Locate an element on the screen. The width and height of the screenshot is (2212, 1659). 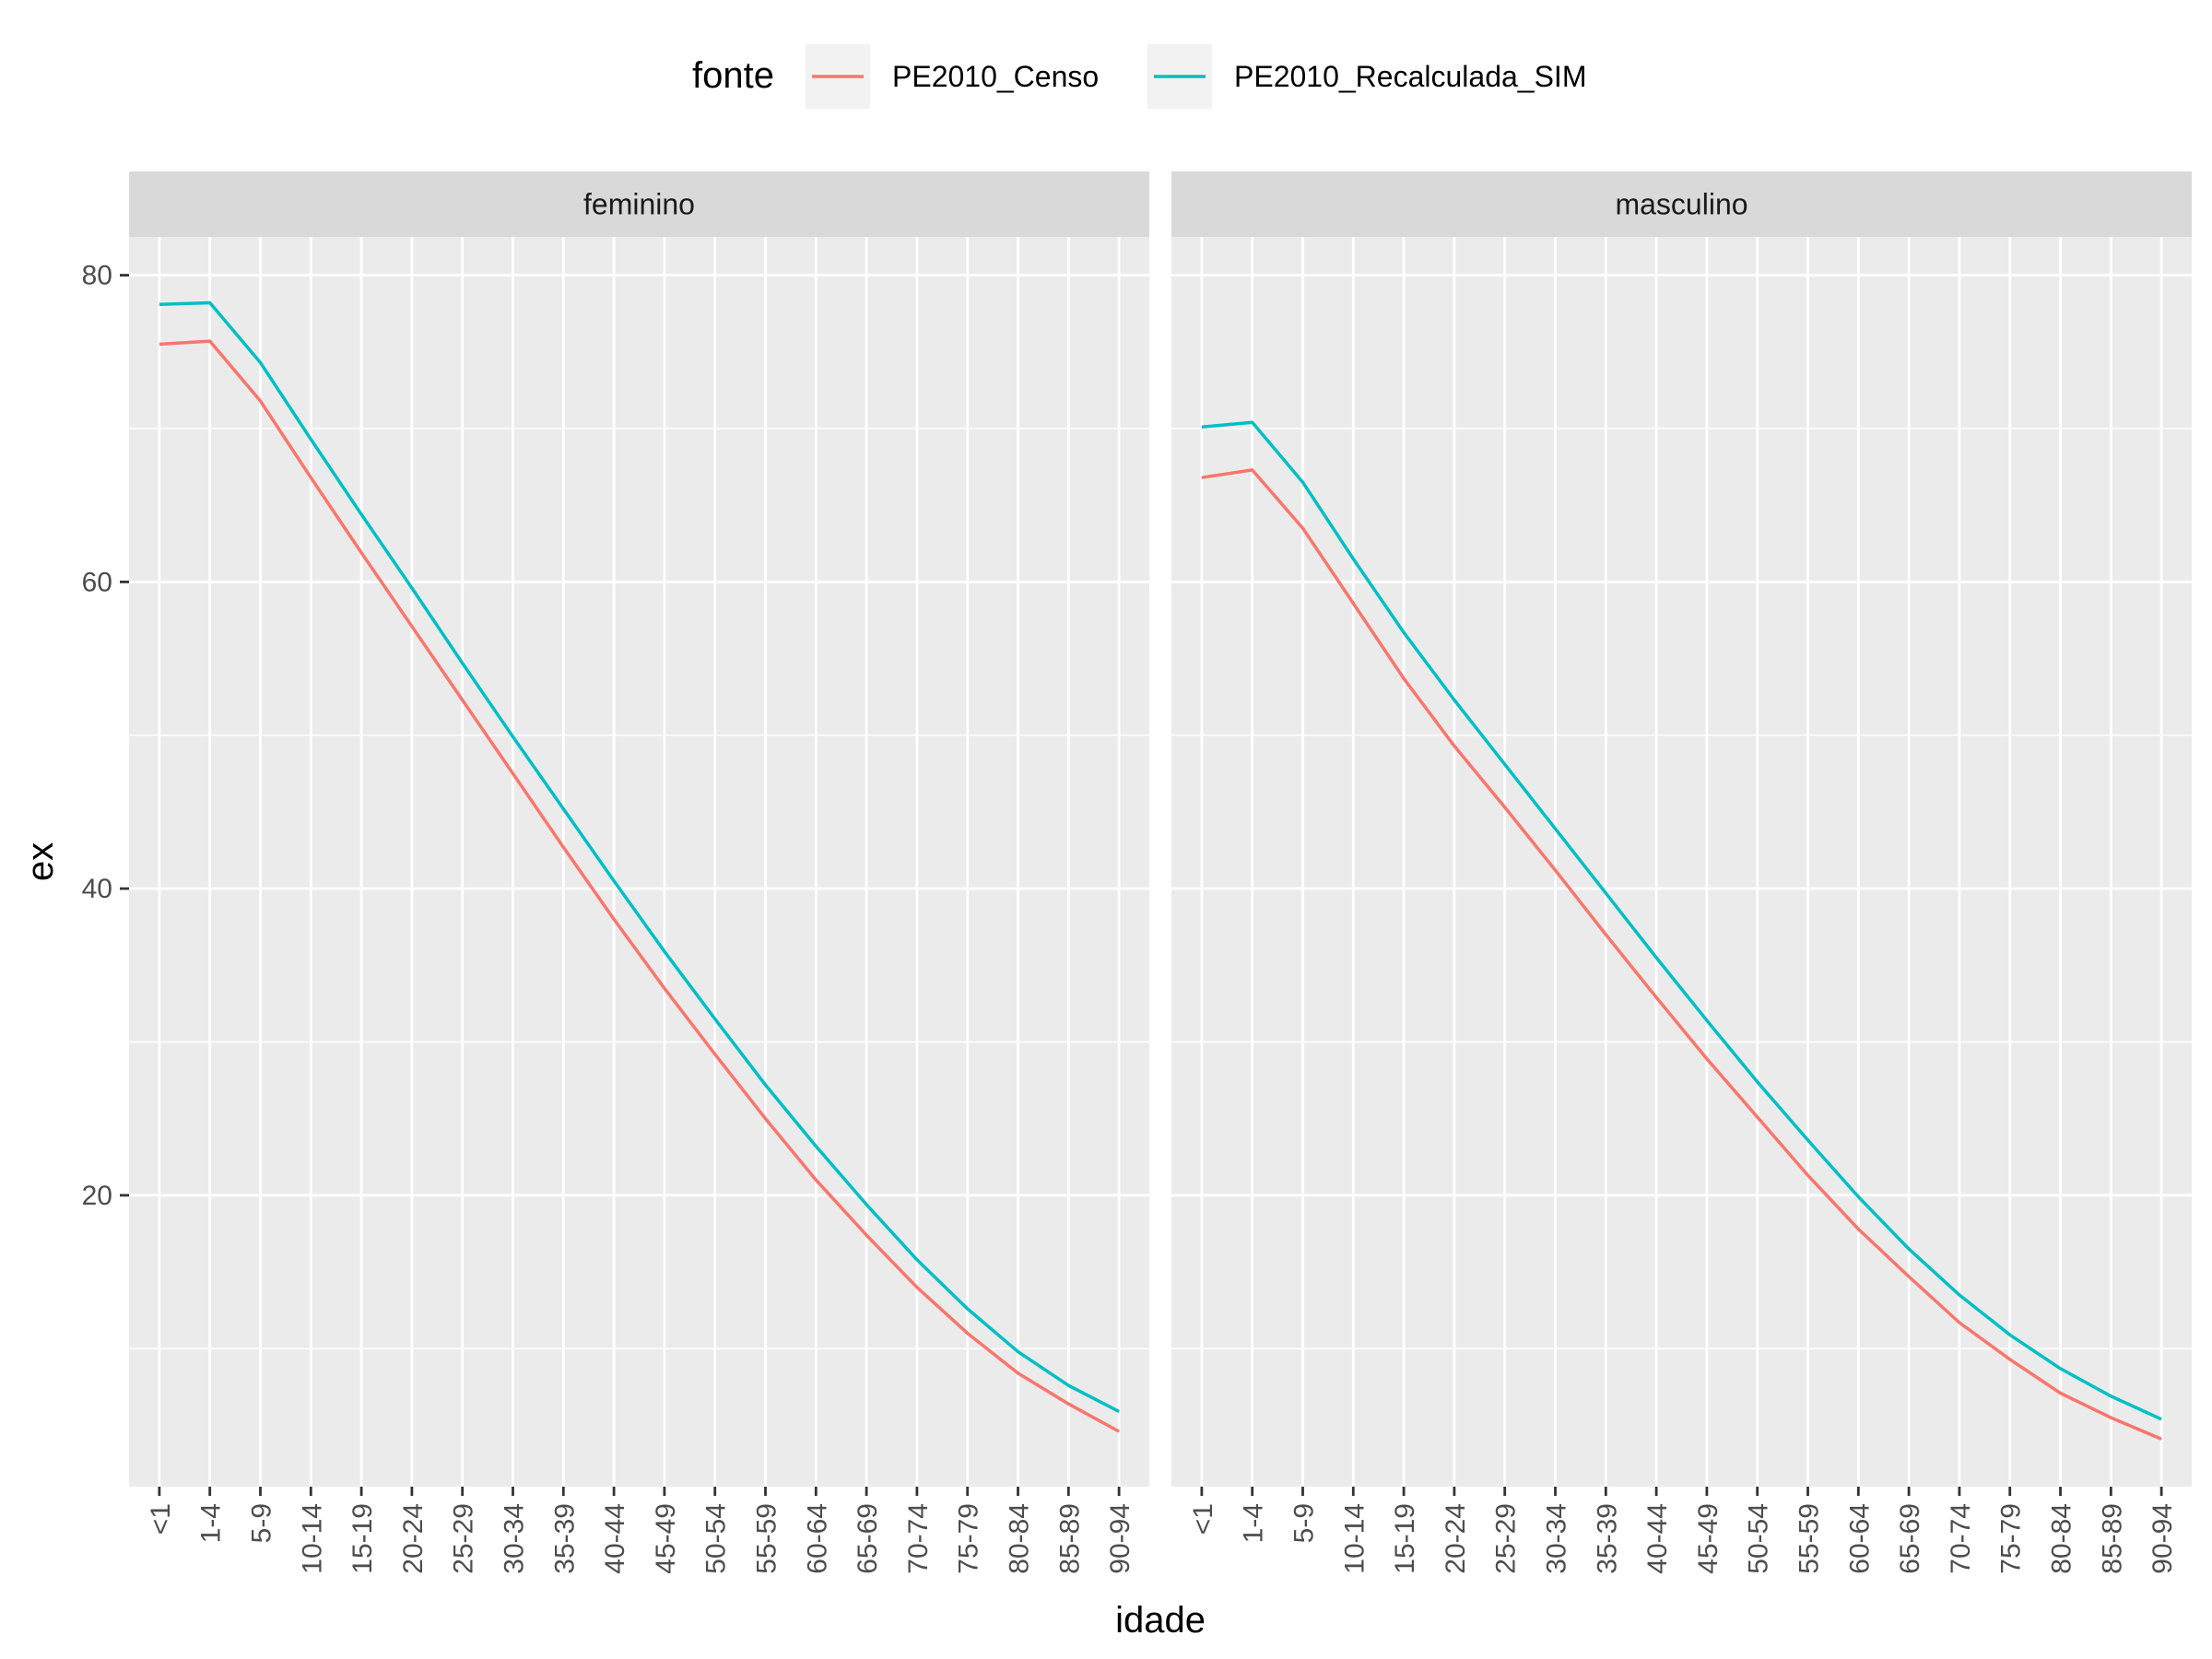
y-tick-label: 60 is located at coordinates (97, 582).